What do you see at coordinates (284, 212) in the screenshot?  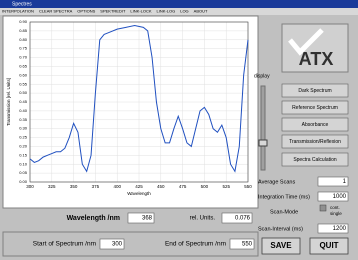 I see `mode-label: Scan-Mode` at bounding box center [284, 212].